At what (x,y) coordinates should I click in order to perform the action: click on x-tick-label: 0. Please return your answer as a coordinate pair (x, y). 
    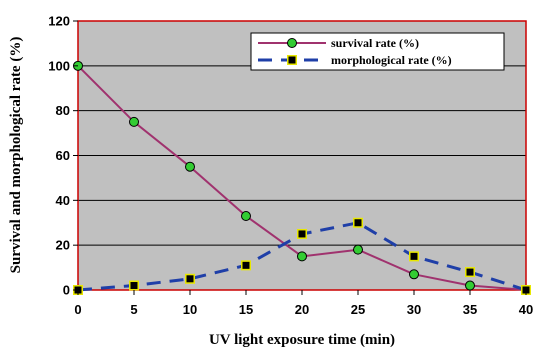
    Looking at the image, I should click on (77, 309).